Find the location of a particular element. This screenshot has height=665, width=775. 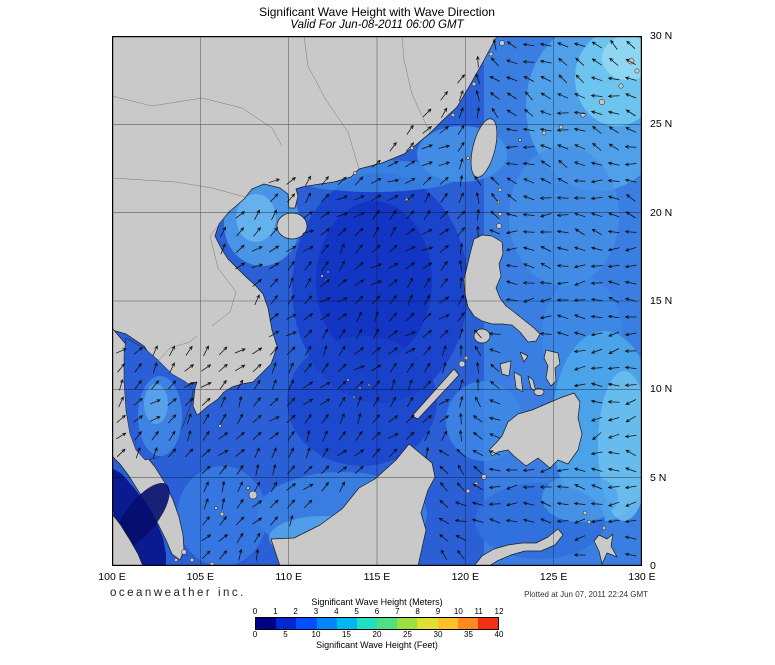

island-bohol is located at coordinates (539, 392).